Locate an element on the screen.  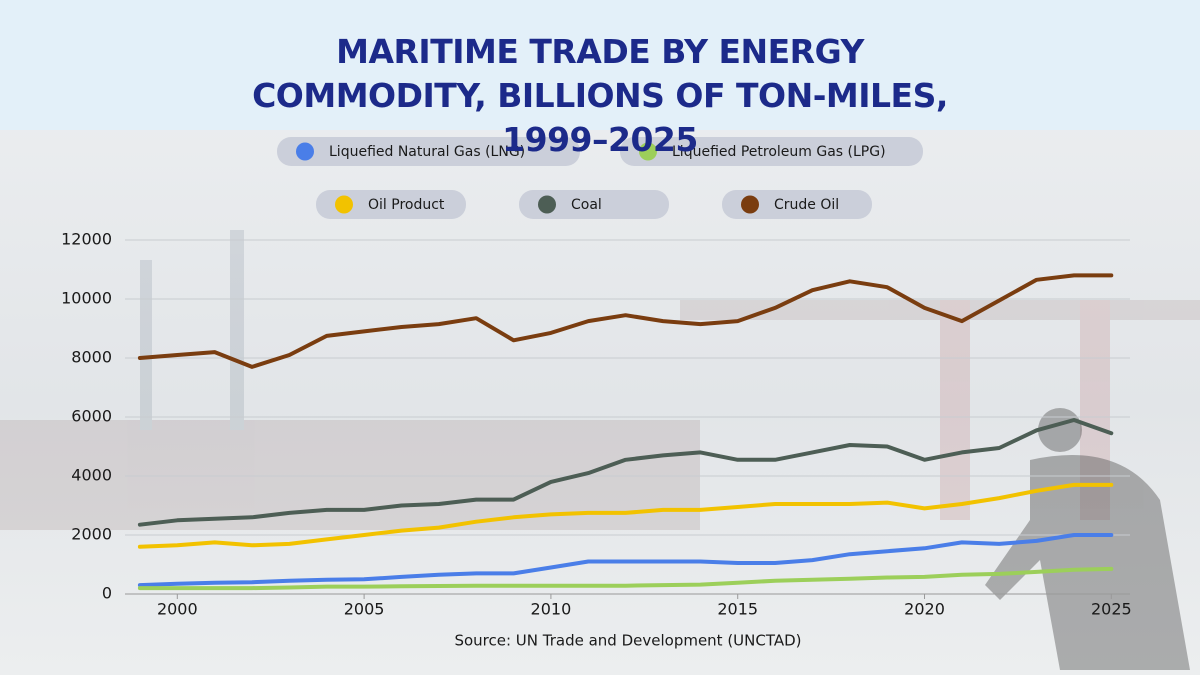
y-tick-label: 4000 is located at coordinates (91, 475).